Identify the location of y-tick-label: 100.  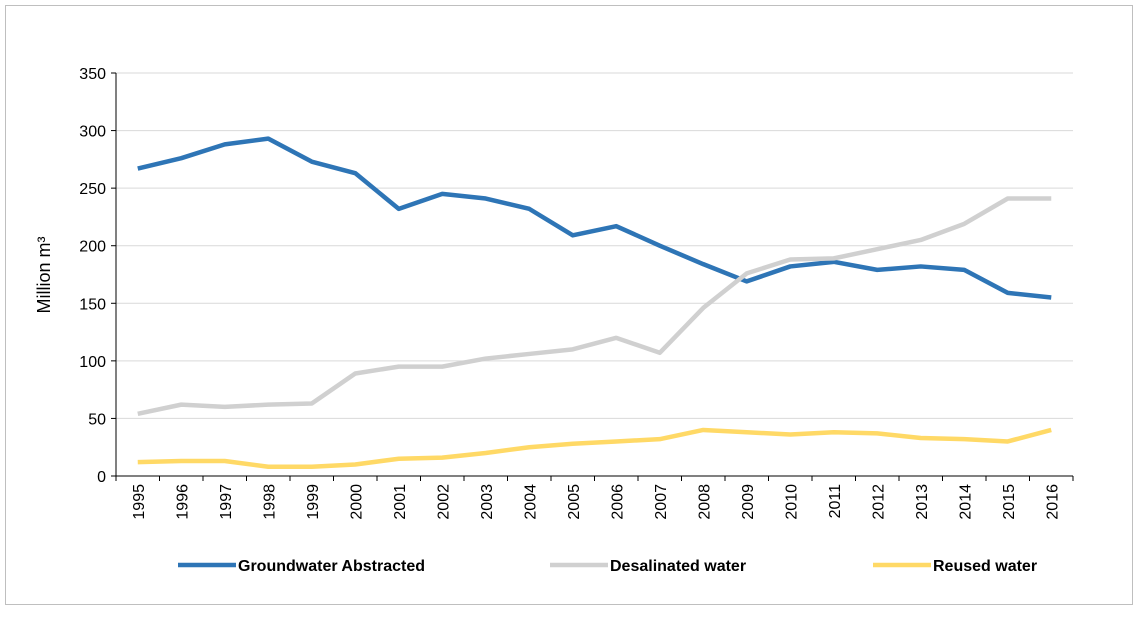
(92, 362).